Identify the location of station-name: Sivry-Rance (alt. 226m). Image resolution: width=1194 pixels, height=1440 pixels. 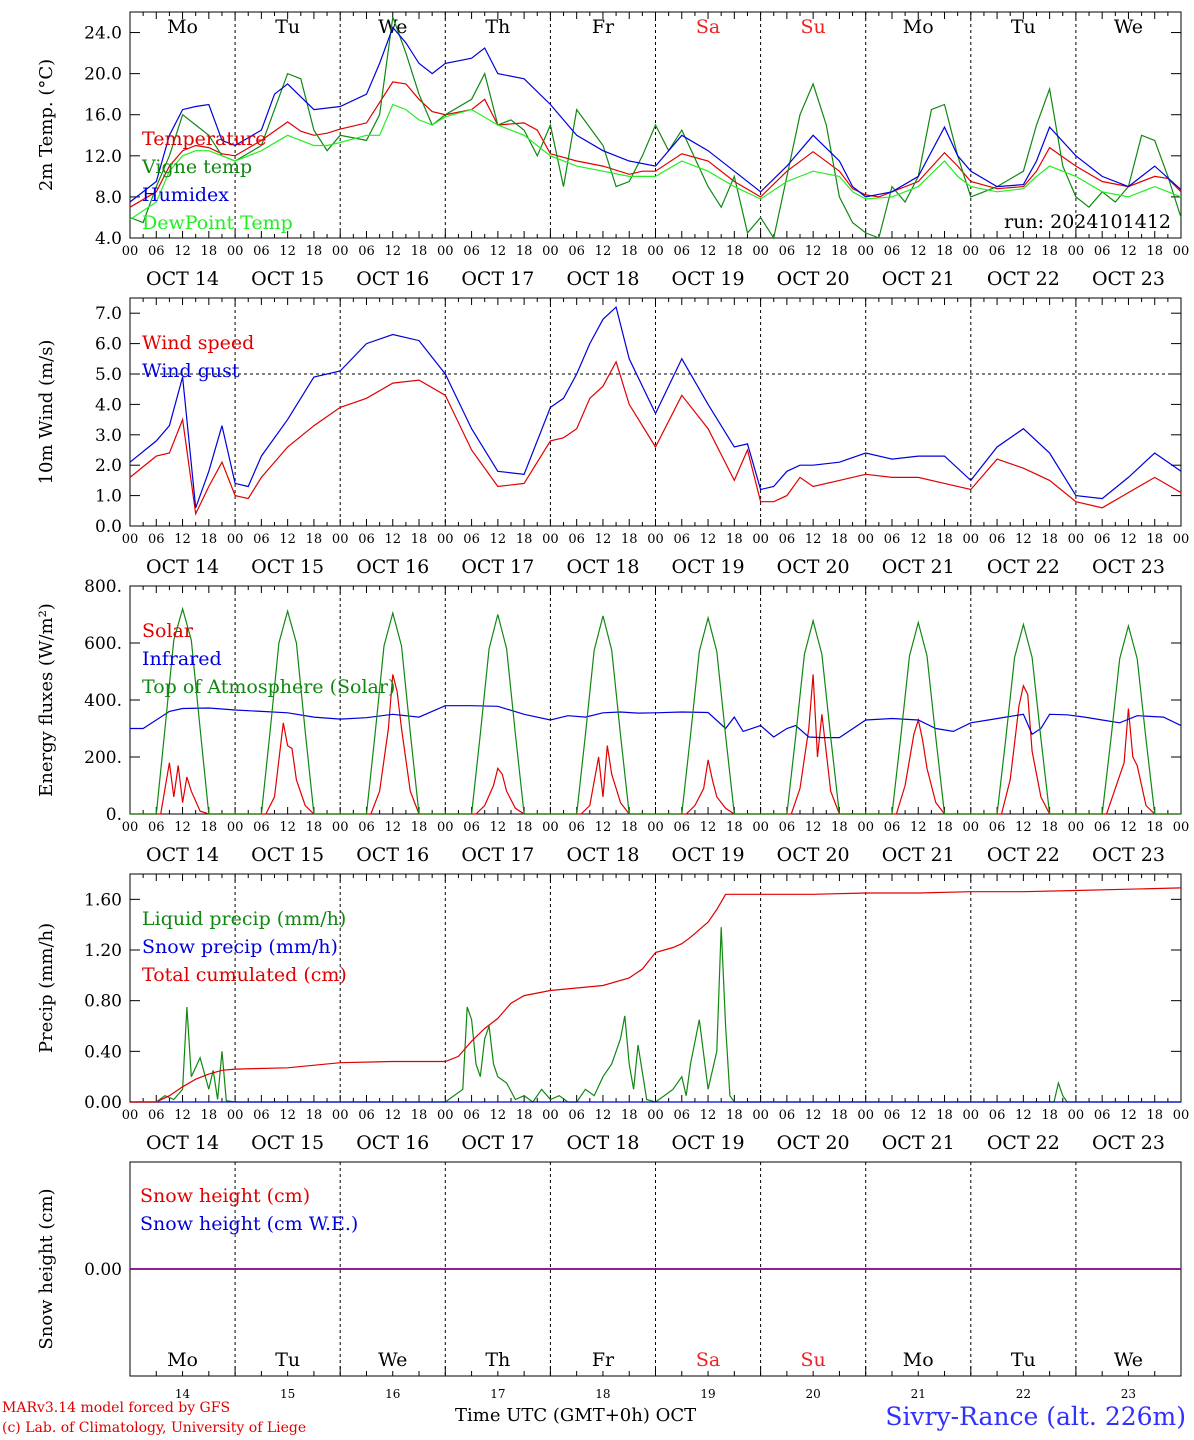
(1035, 1416).